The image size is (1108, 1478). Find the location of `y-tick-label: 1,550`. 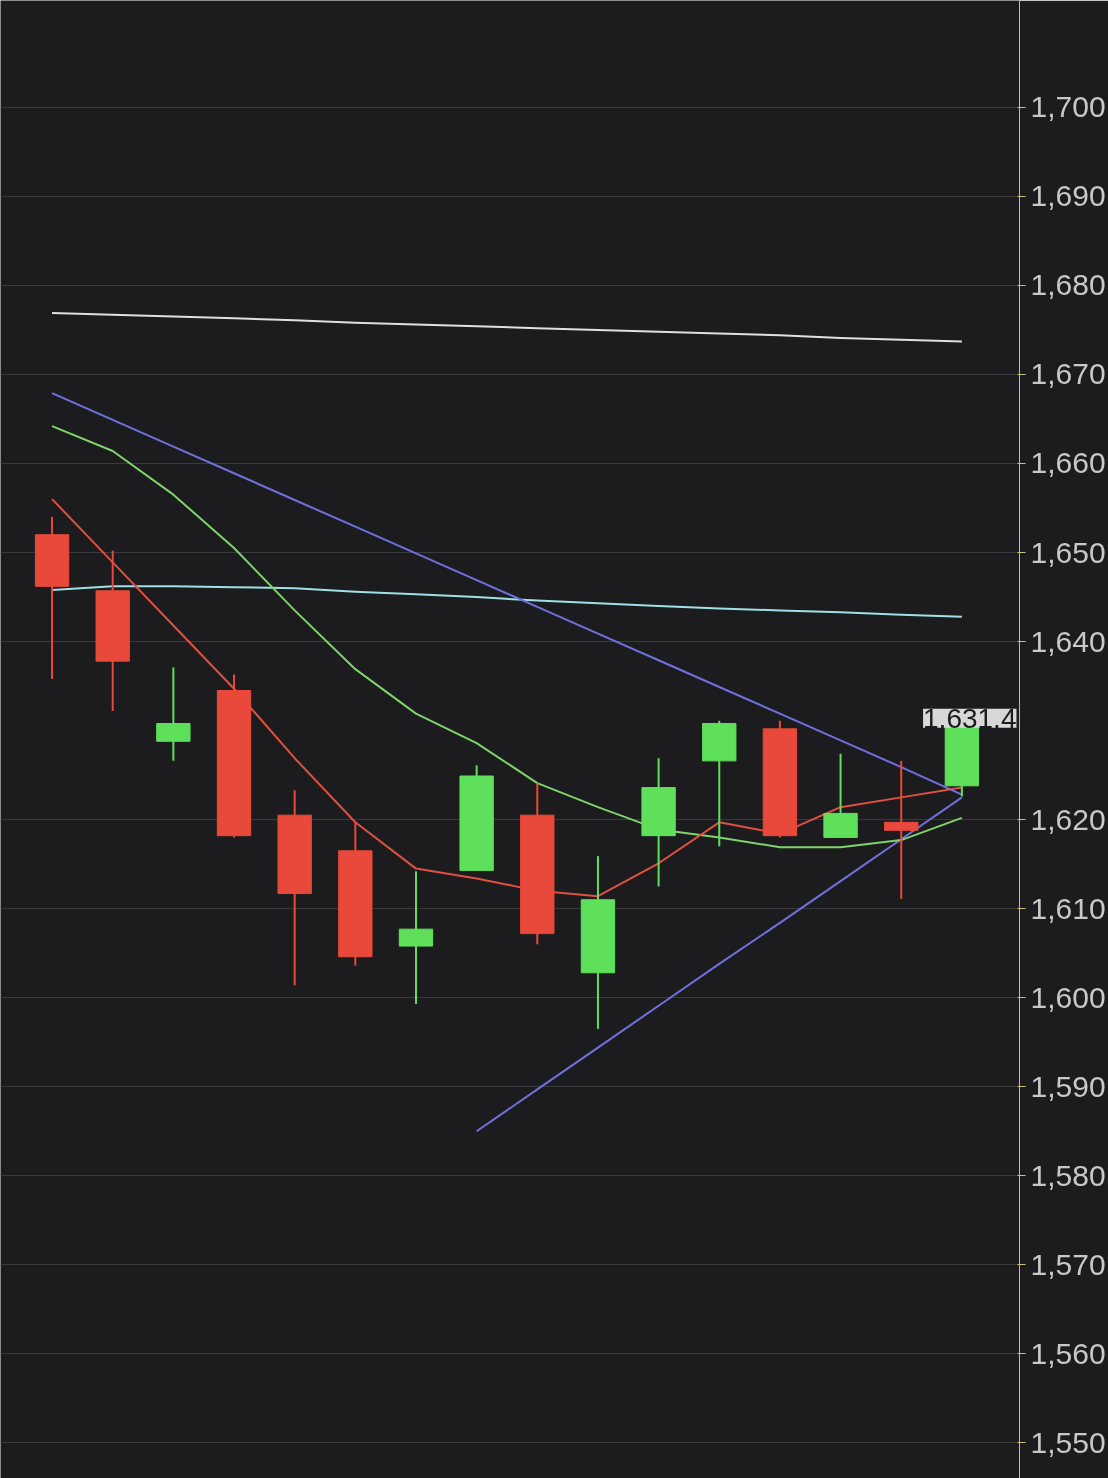

y-tick-label: 1,550 is located at coordinates (1068, 1442).